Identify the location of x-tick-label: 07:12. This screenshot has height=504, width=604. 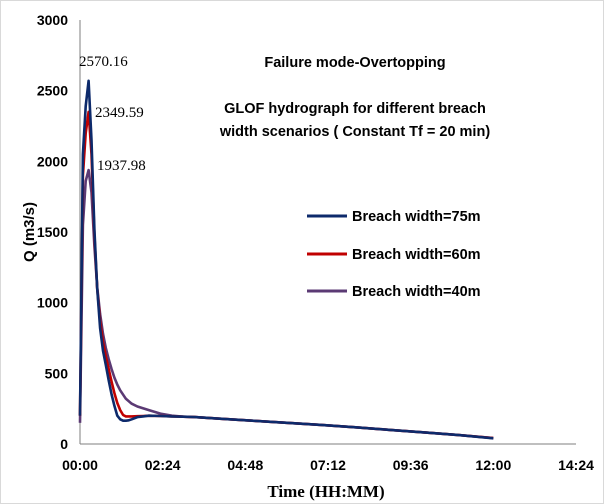
(328, 465).